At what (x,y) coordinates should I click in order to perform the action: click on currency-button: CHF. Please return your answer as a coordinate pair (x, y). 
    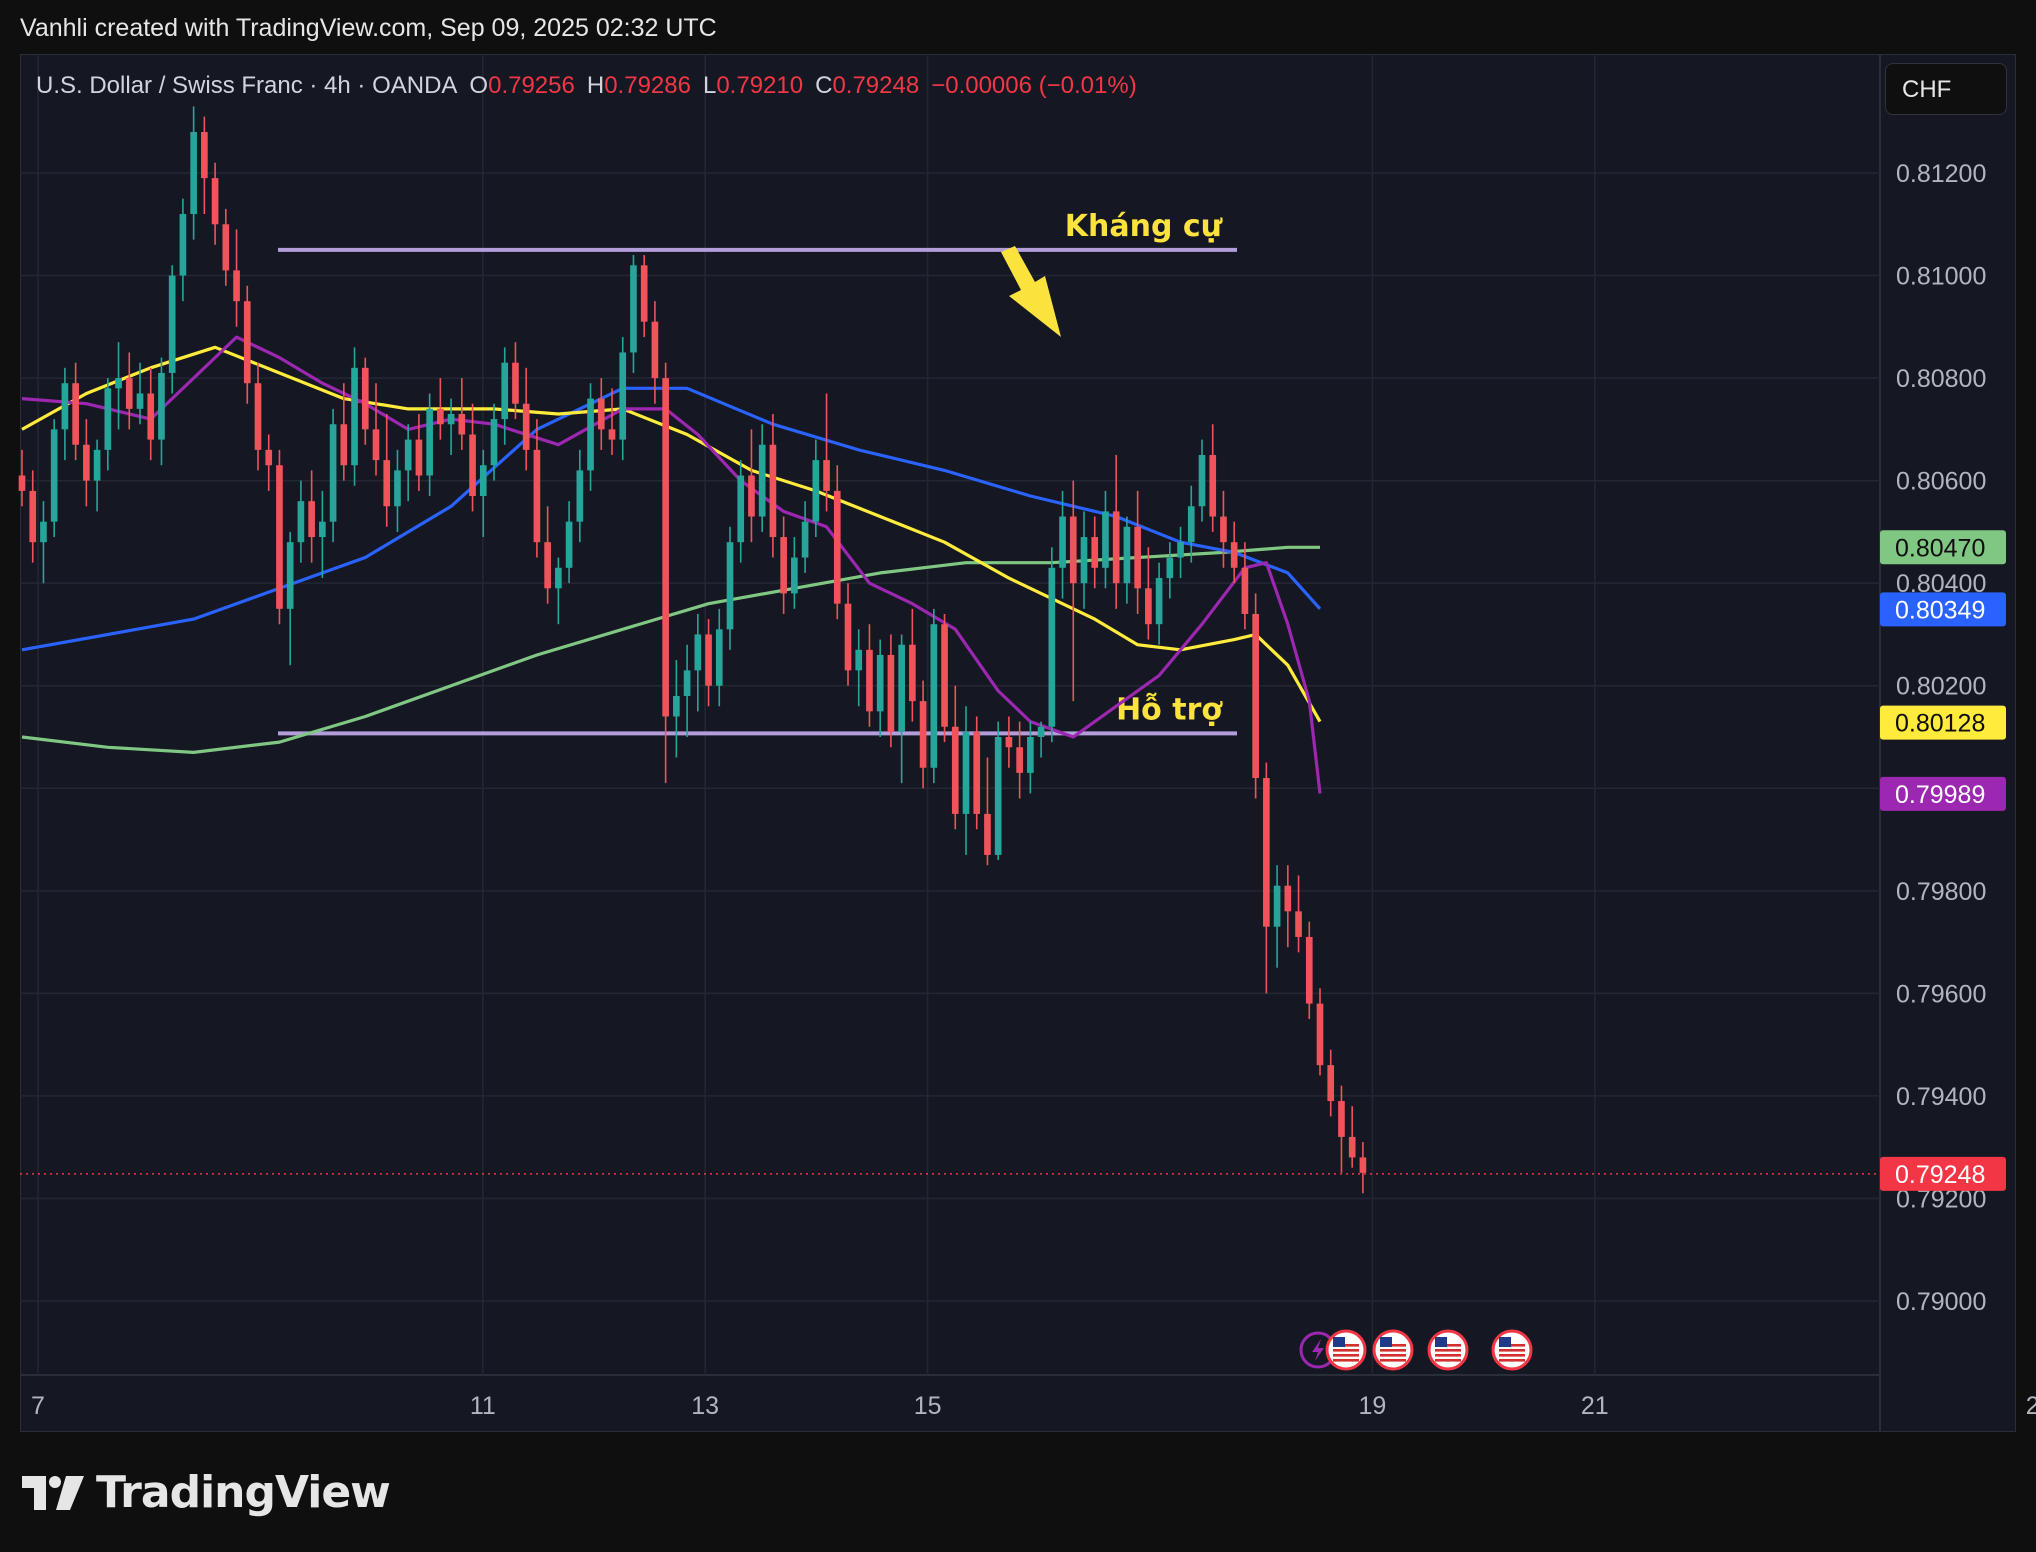
    Looking at the image, I should click on (1946, 89).